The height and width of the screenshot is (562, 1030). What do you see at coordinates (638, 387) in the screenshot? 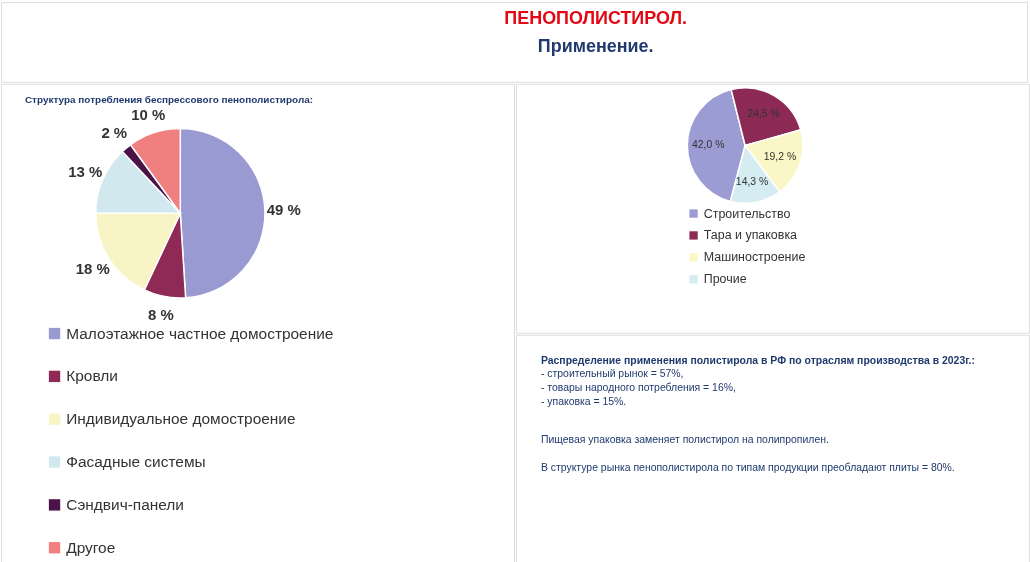
I see `text: - товары народного потребления = 16%,` at bounding box center [638, 387].